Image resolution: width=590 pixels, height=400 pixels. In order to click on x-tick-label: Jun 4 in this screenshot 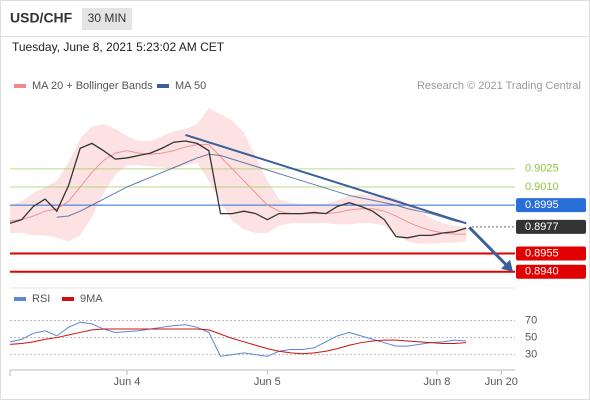, I will do `click(127, 382)`.